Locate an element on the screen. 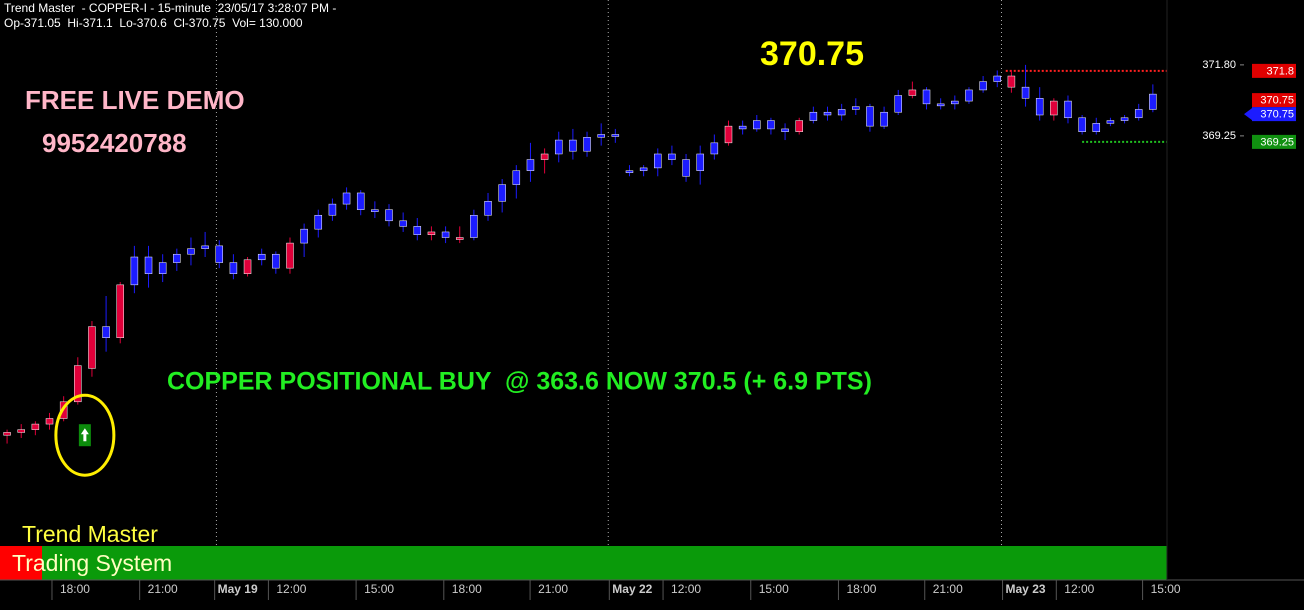 This screenshot has height=610, width=1304. price-box-label: 371.8 is located at coordinates (1280, 71).